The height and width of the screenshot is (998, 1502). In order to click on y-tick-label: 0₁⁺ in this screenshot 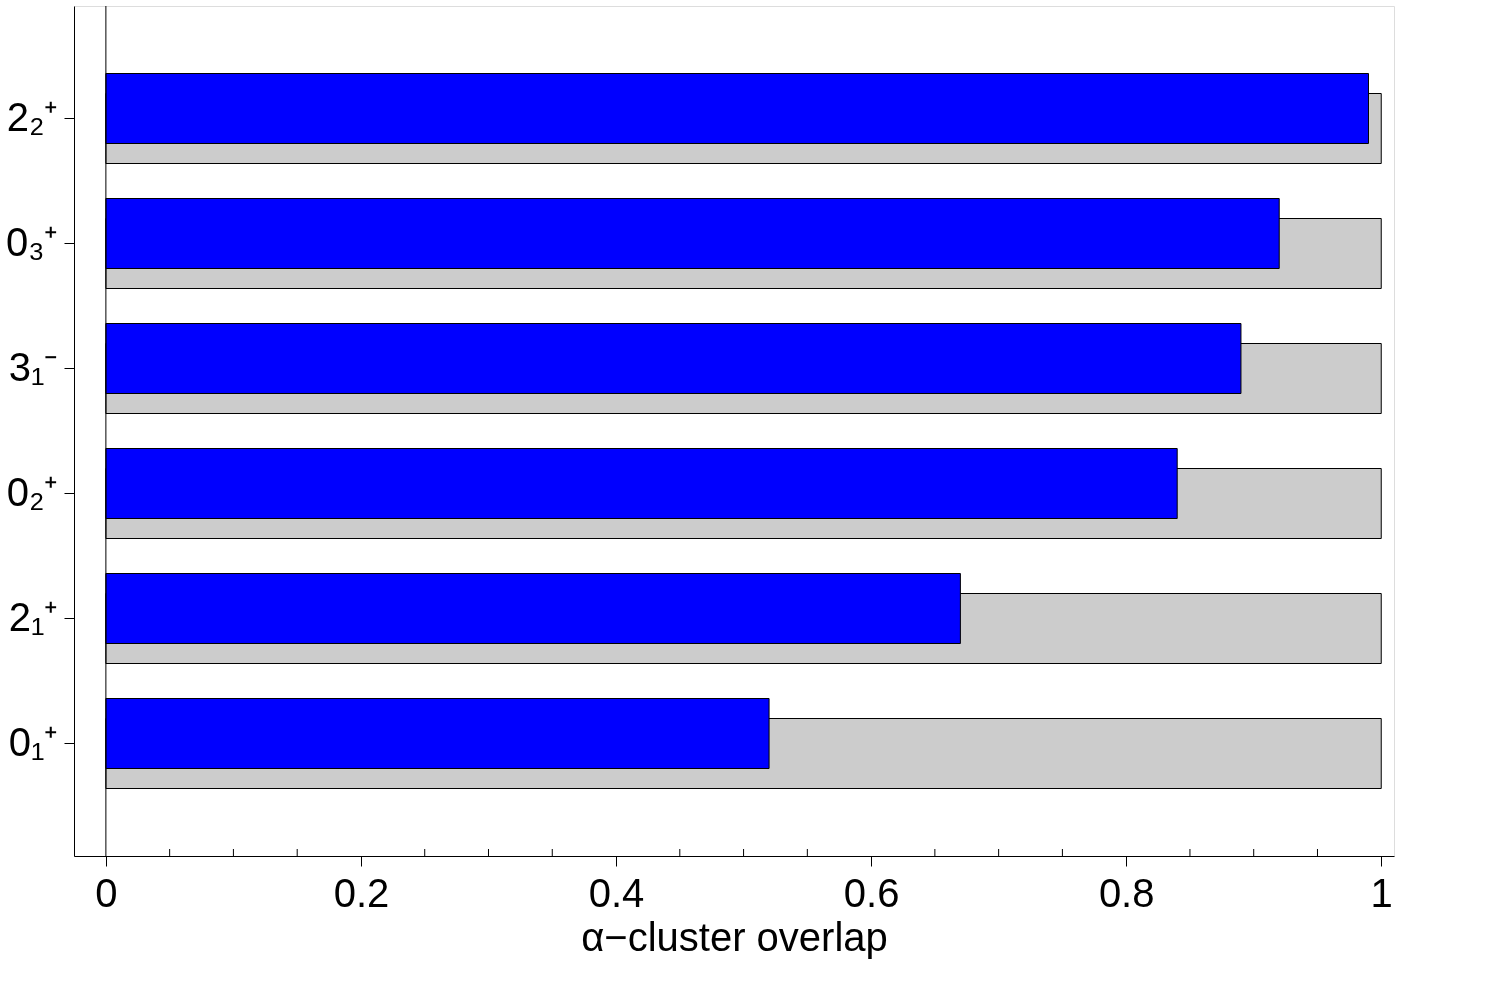, I will do `click(33, 741)`.